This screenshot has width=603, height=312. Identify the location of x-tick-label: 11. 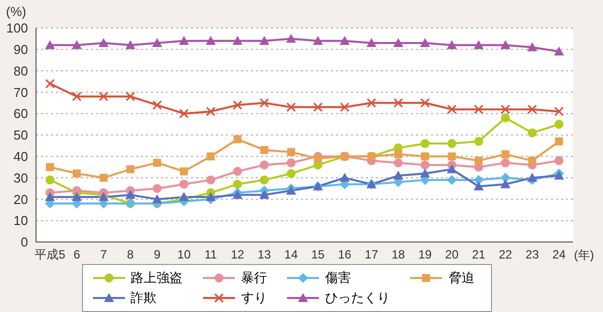
(211, 255).